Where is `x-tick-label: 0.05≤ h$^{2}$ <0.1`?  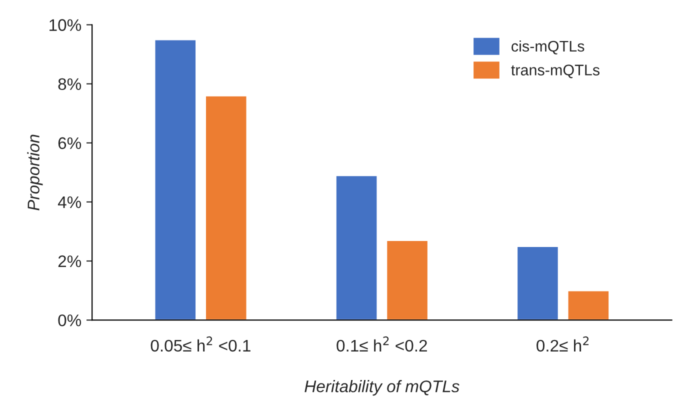
x-tick-label: 0.05≤ h$^{2}$ <0.1 is located at coordinates (200, 344).